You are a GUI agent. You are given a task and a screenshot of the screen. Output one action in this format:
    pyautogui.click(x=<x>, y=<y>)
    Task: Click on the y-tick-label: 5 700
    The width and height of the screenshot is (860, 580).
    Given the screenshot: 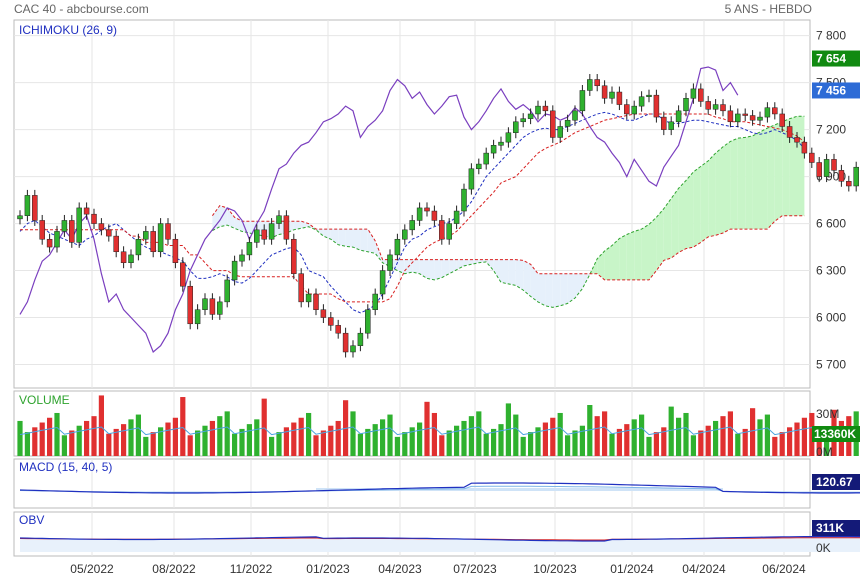 What is the action you would take?
    pyautogui.click(x=831, y=365)
    